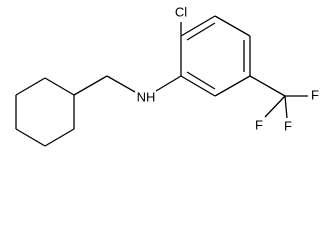  Describe the element at coordinates (146, 96) in the screenshot. I see `atom-label: NH` at that location.